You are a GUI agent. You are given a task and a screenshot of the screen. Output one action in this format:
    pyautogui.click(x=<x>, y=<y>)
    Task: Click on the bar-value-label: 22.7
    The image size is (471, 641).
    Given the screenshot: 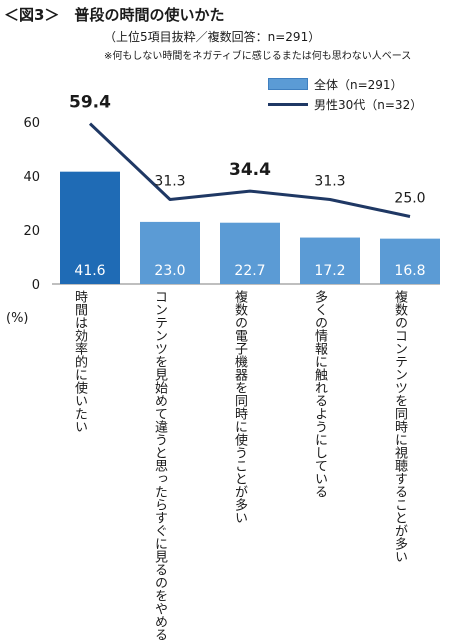 What is the action you would take?
    pyautogui.click(x=249, y=271)
    